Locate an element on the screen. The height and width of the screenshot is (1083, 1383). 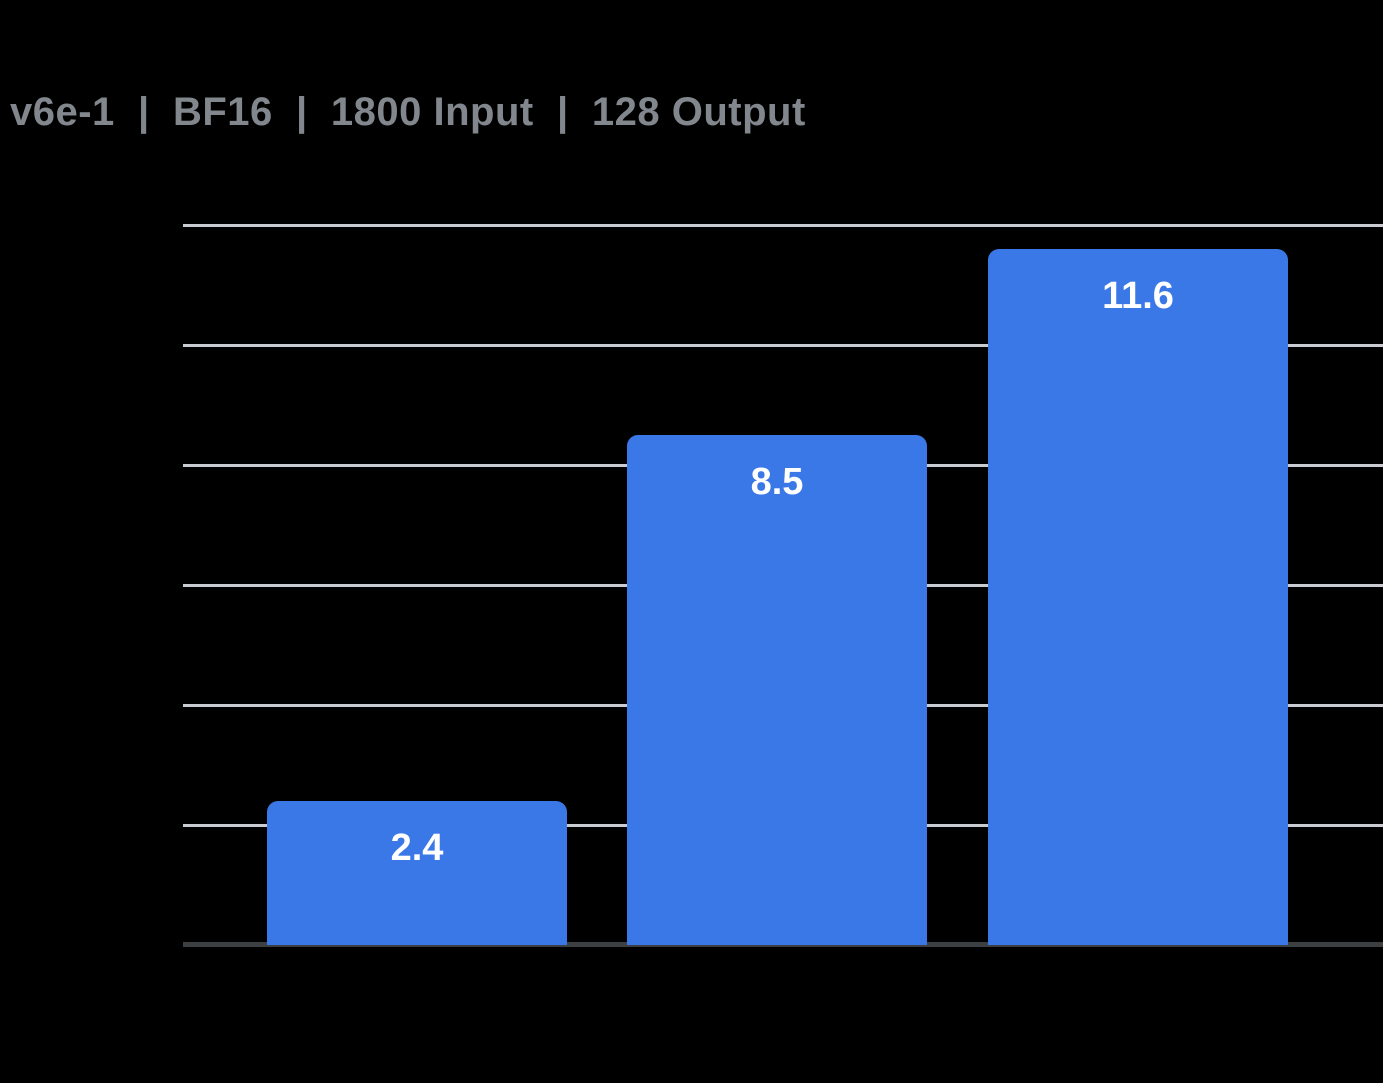
bar-value-label: 2.4 is located at coordinates (417, 848).